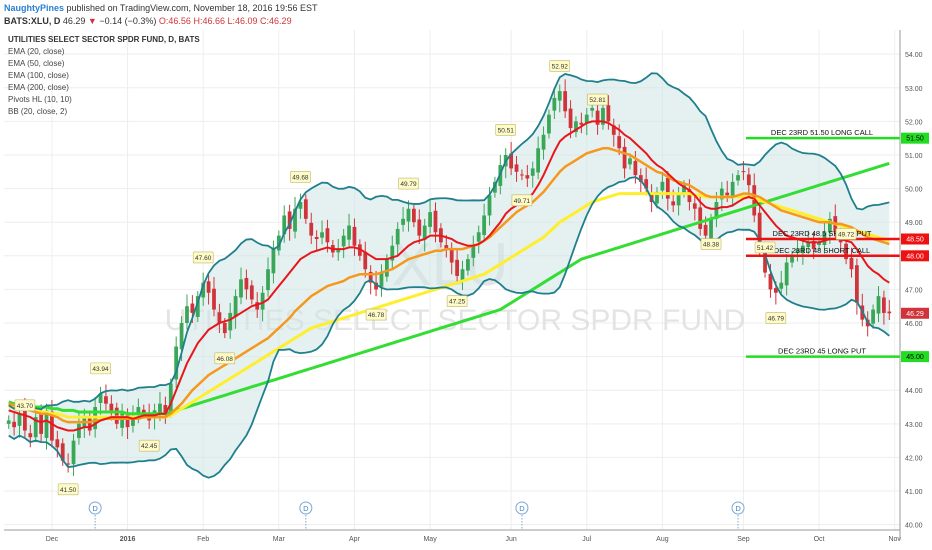 This screenshot has width=932, height=550. Describe the element at coordinates (915, 256) in the screenshot. I see `level-tag-text: 48.00` at that location.